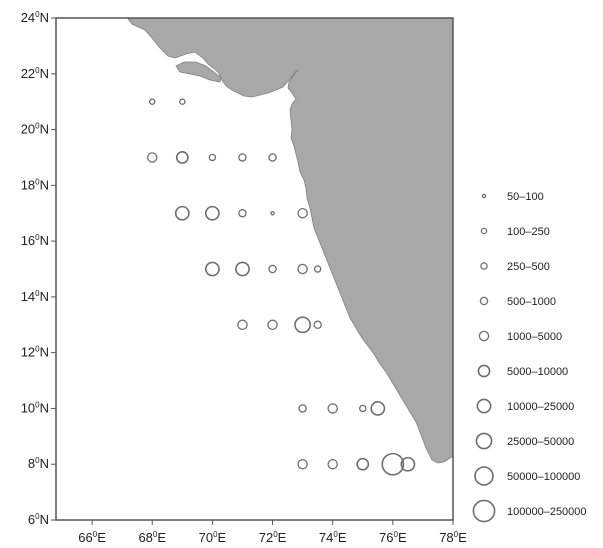 This screenshot has height=548, width=603. What do you see at coordinates (35, 352) in the screenshot?
I see `lat-tick-label: 120N` at bounding box center [35, 352].